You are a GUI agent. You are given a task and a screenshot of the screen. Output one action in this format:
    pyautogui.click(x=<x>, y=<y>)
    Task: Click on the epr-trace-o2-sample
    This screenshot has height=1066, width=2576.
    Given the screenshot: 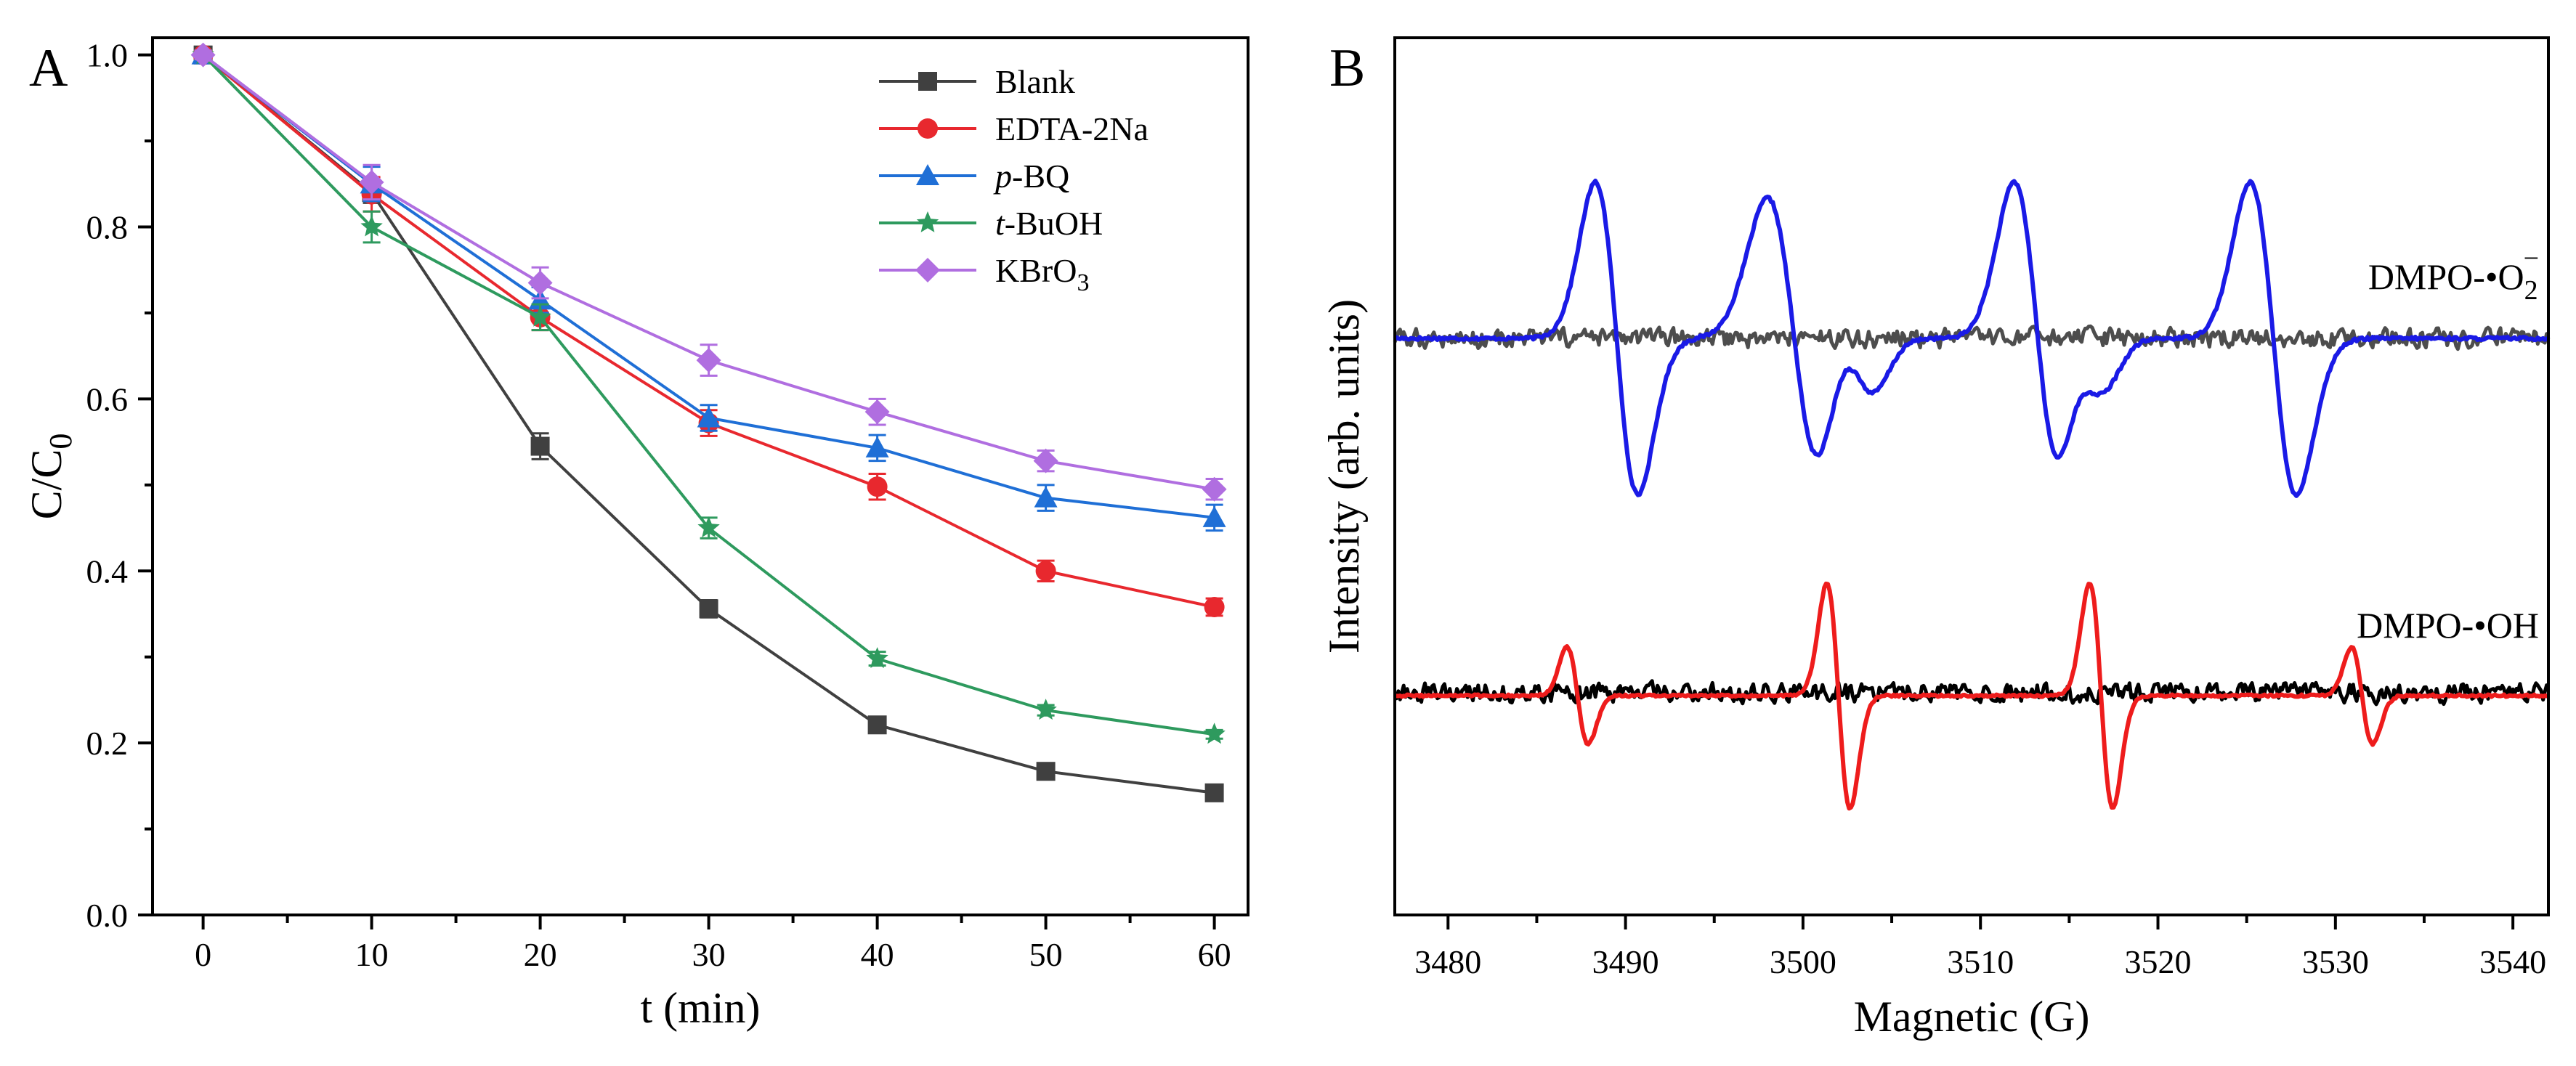 What is the action you would take?
    pyautogui.click(x=1972, y=338)
    